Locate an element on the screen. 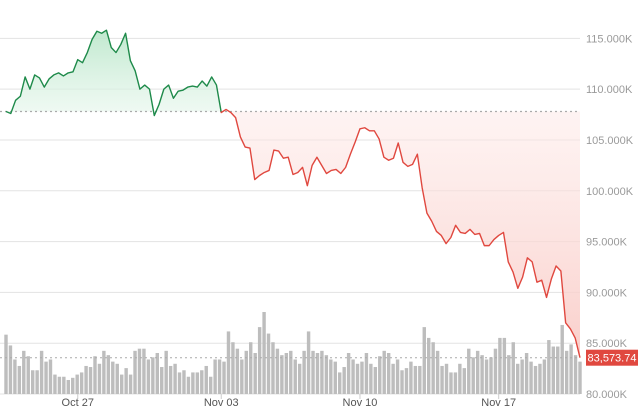 The image size is (640, 409). y-tick-label: 95.000K is located at coordinates (607, 243).